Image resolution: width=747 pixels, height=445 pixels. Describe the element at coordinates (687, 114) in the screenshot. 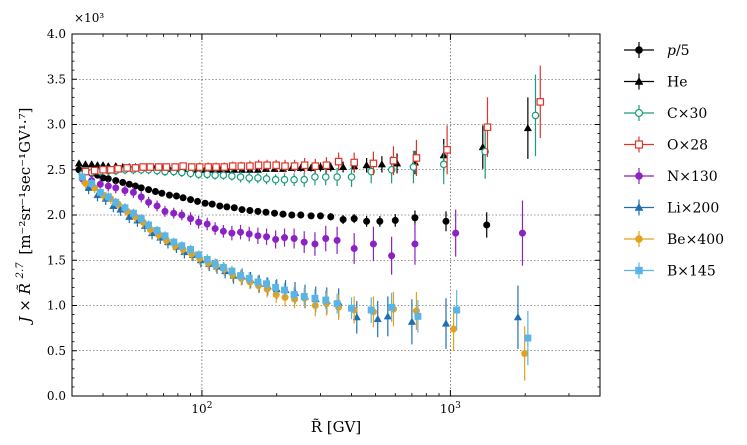

I see `legend-label: C×30` at that location.